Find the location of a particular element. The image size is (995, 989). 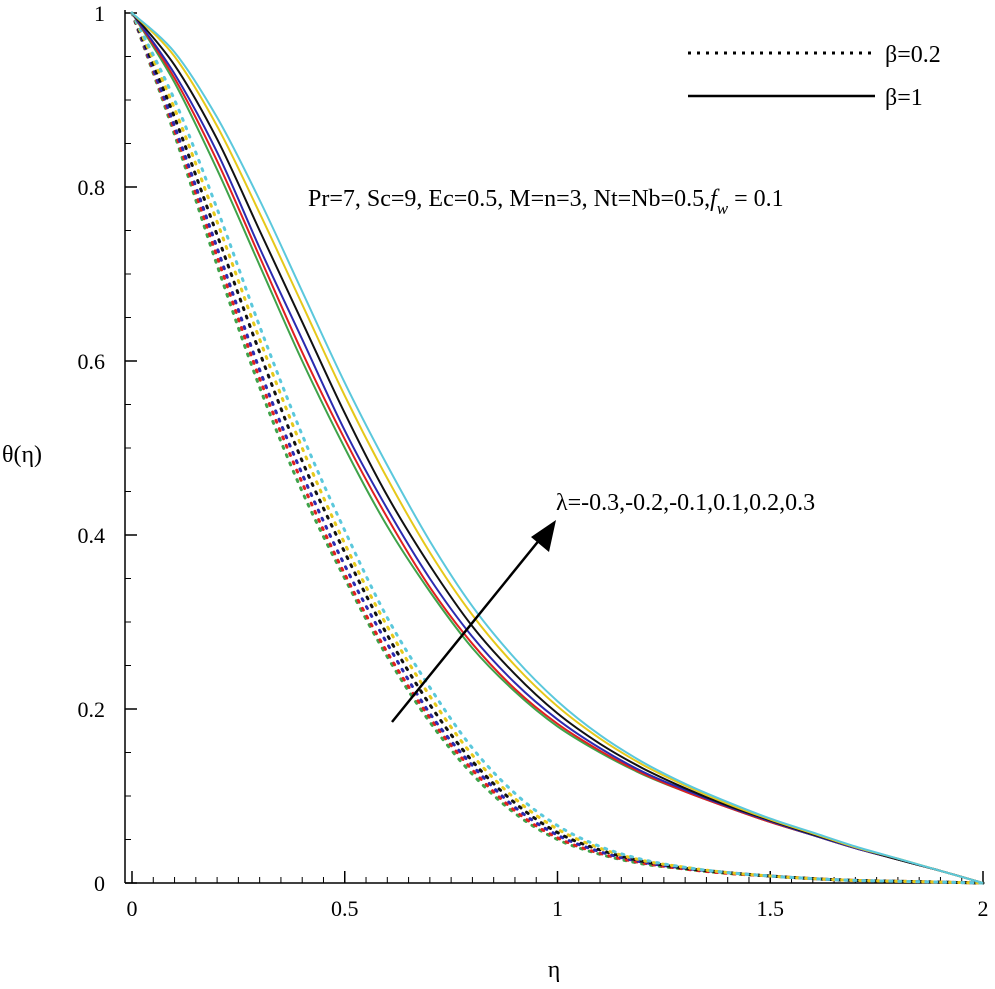

lambda-arrowhead is located at coordinates (543, 536).